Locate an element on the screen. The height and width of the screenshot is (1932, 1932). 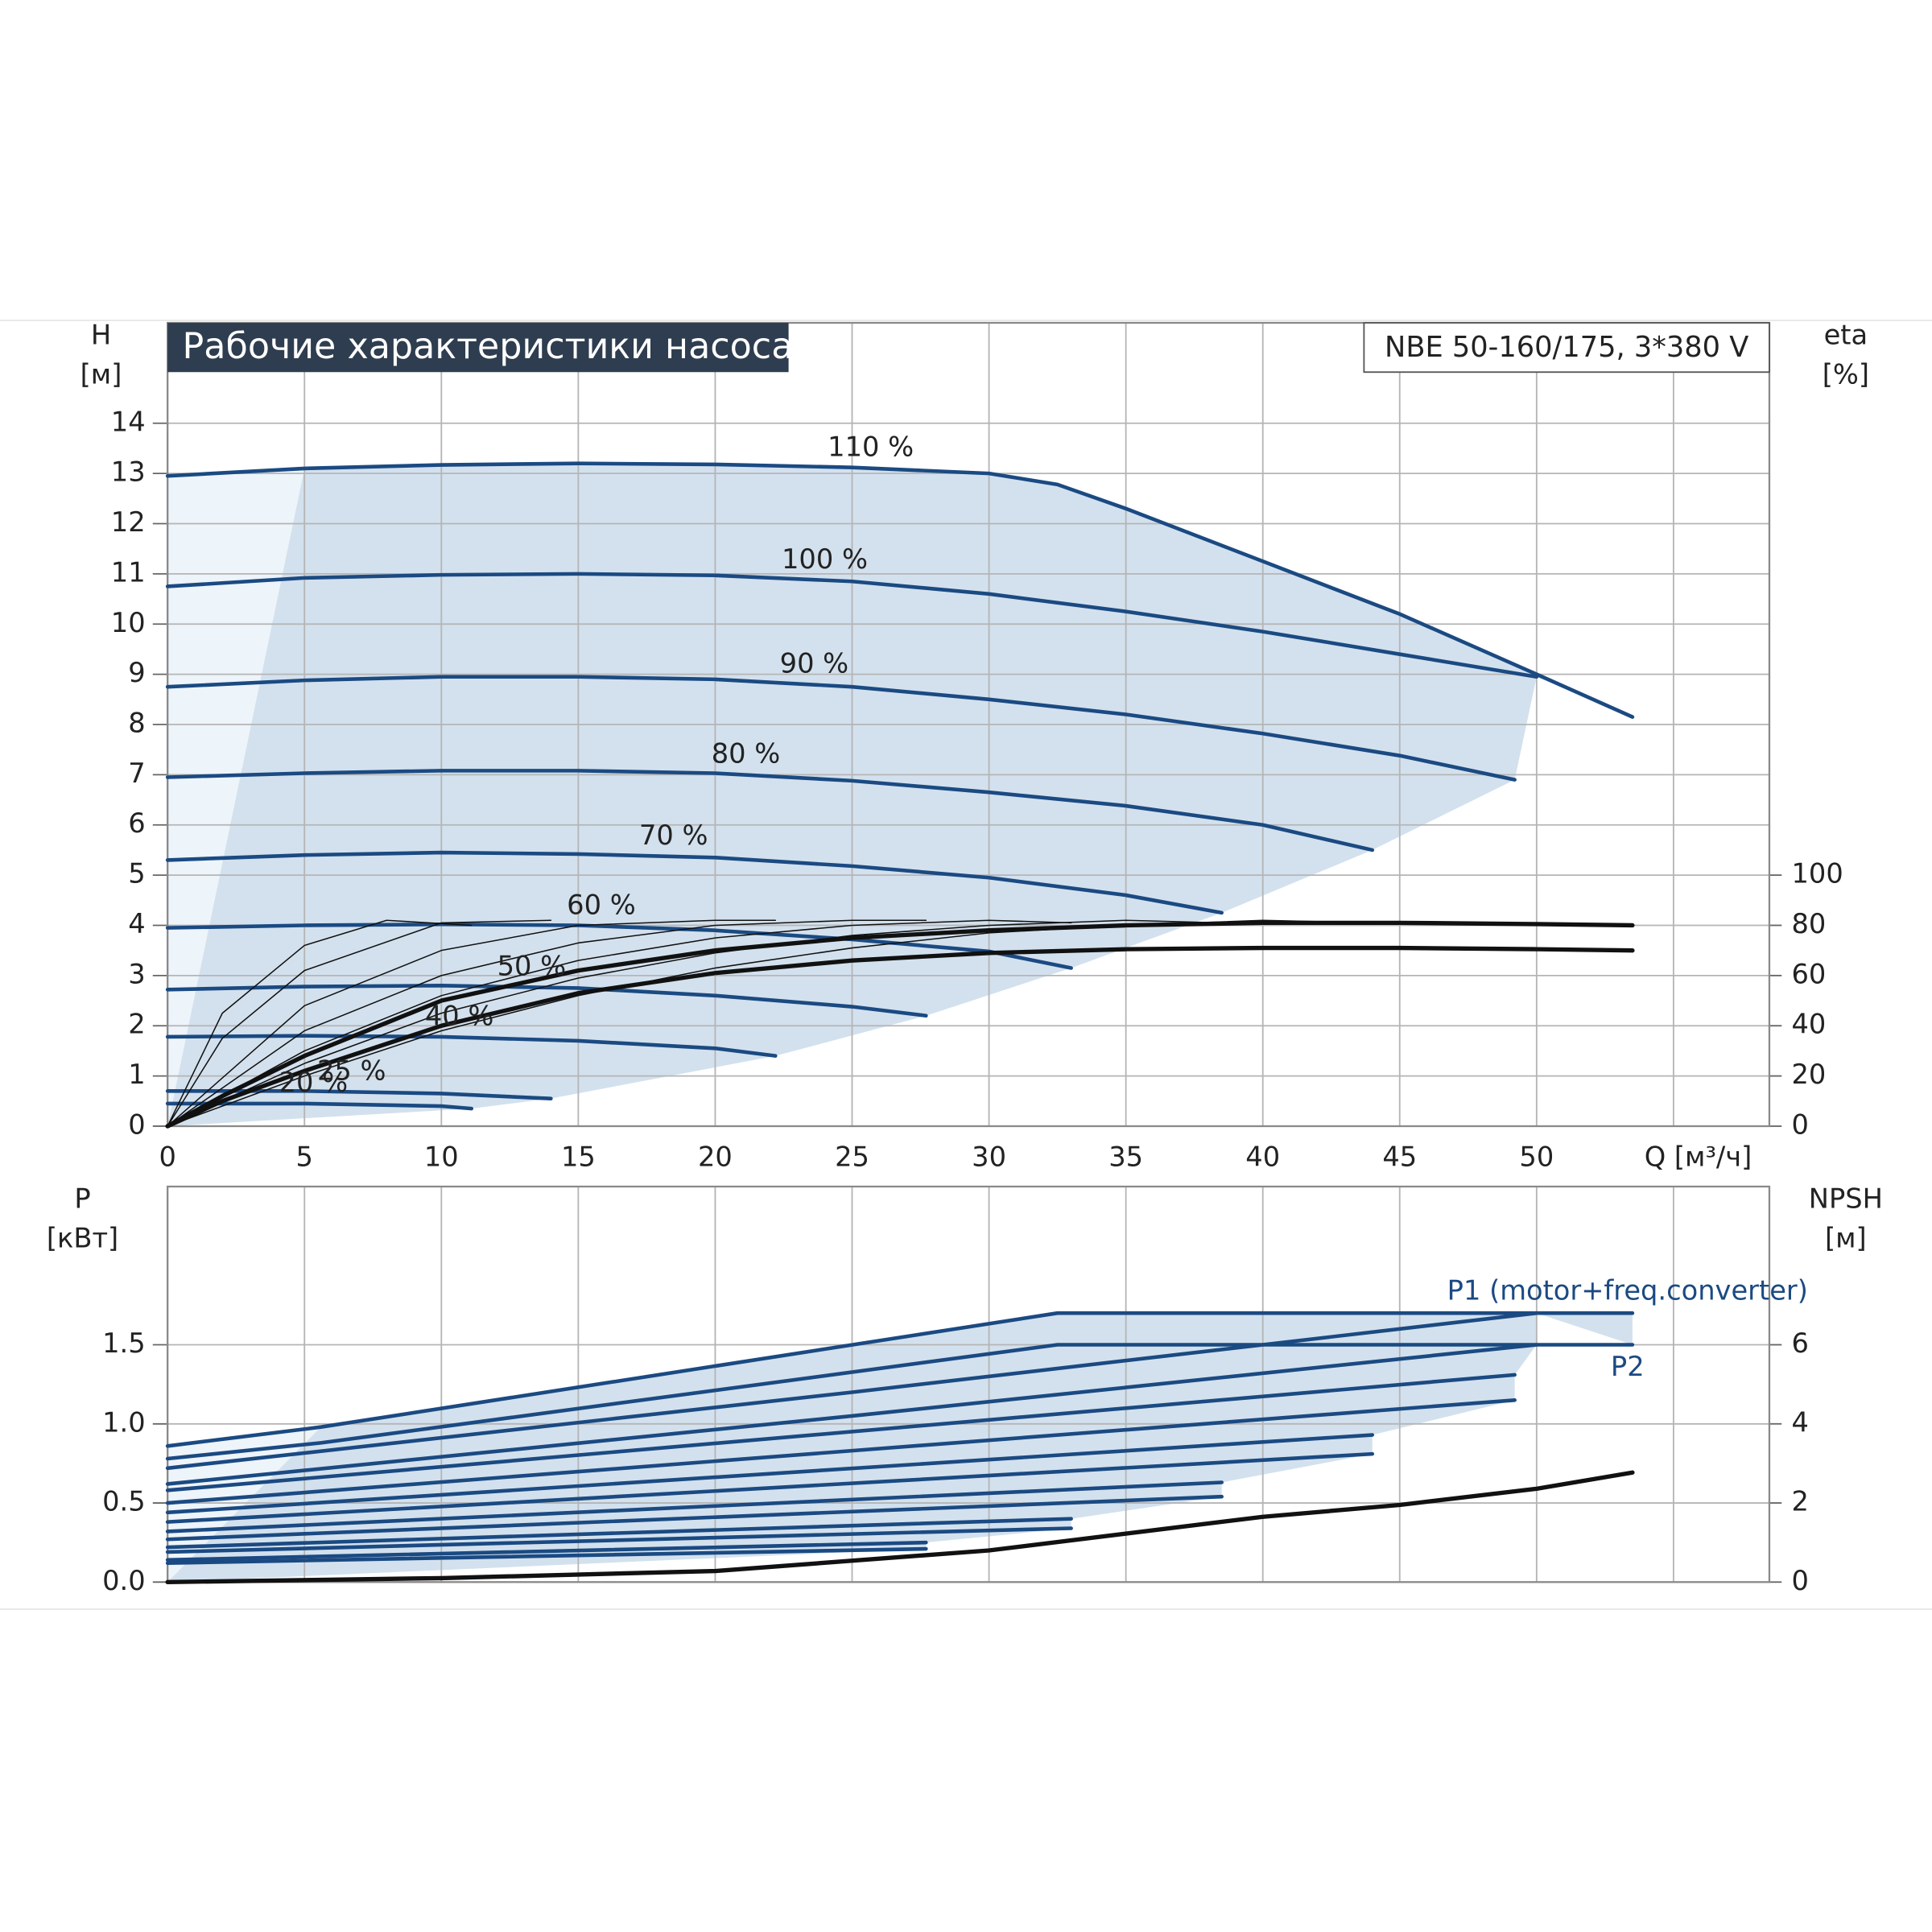
title-box is located at coordinates (478, 348).